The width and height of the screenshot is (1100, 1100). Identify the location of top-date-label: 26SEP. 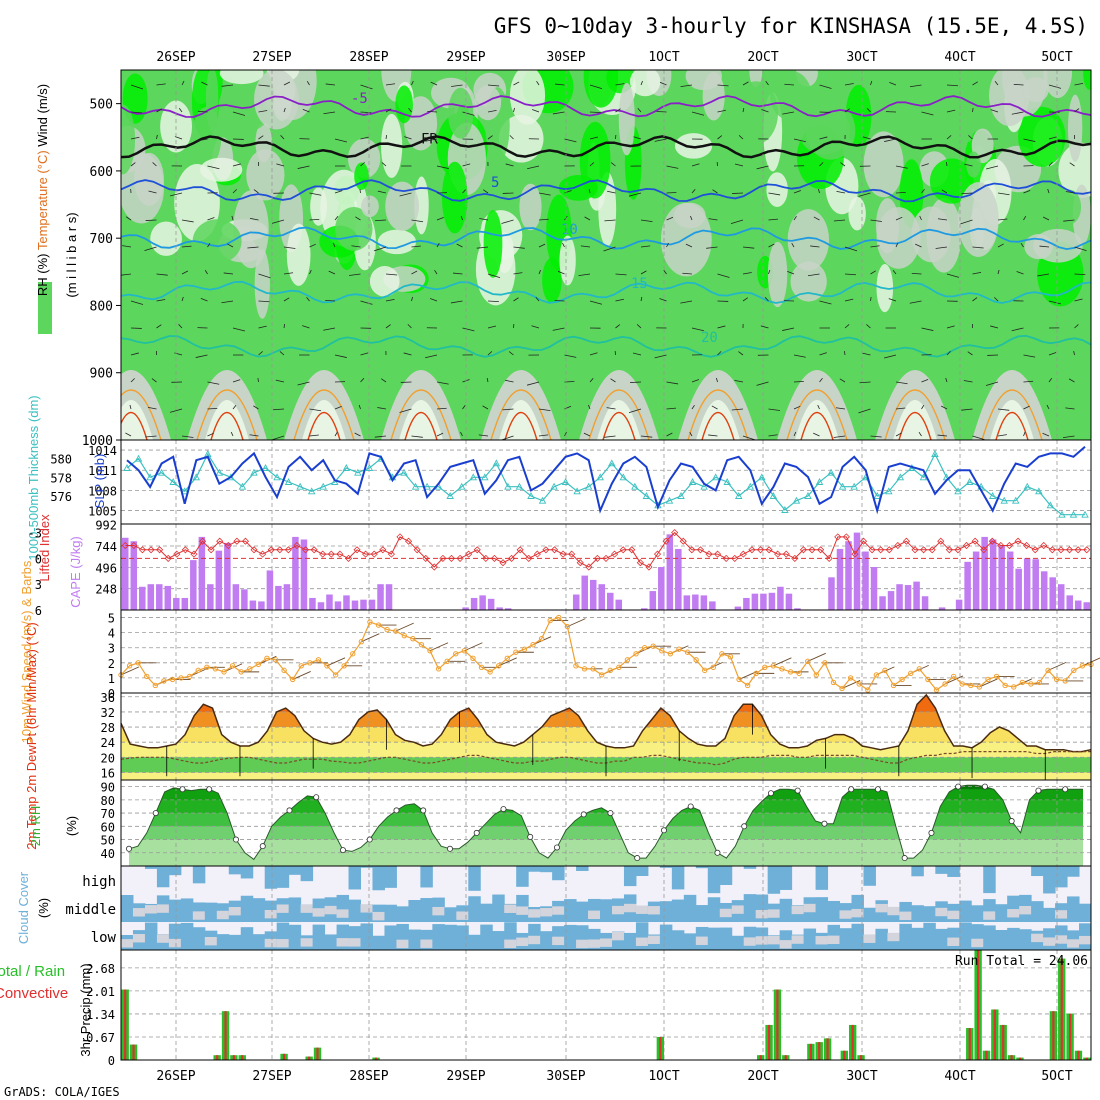
(175, 57).